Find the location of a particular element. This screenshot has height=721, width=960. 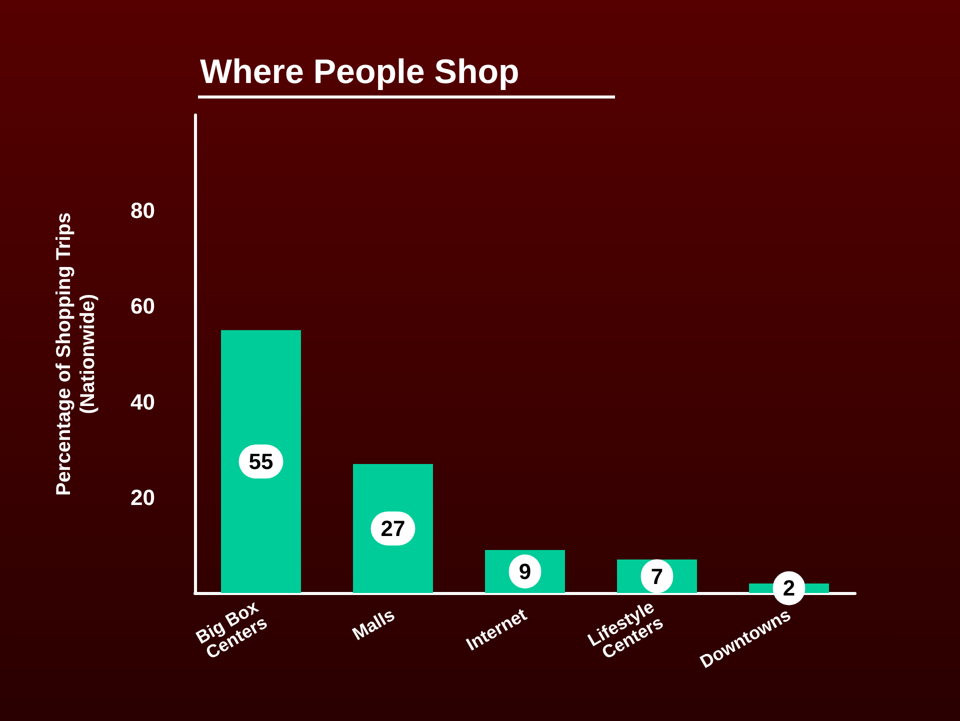

y-tick-label: 60 is located at coordinates (142, 306).